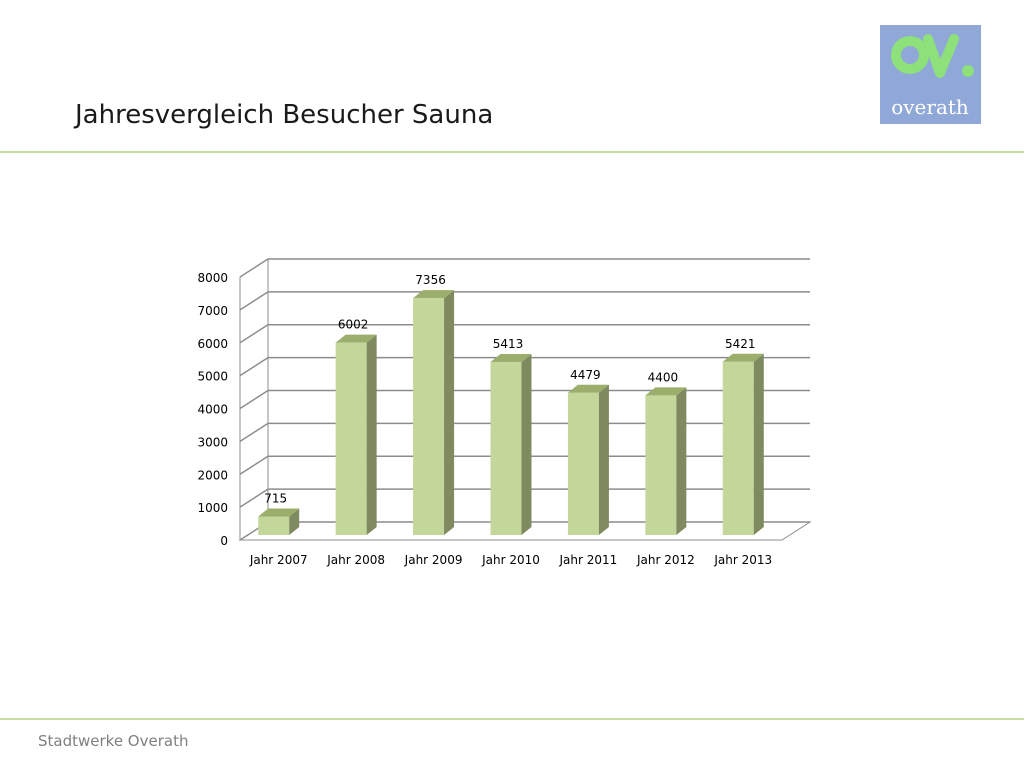  Describe the element at coordinates (212, 442) in the screenshot. I see `y-tick-label: 3000` at that location.